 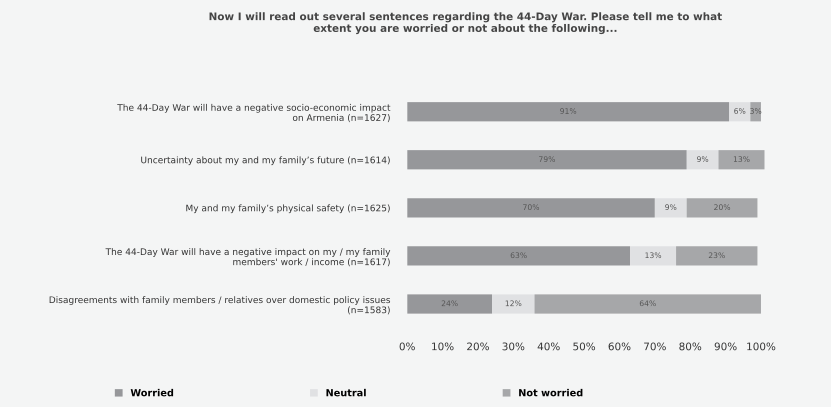 I want to click on x-tick-label: 100%, so click(x=761, y=346).